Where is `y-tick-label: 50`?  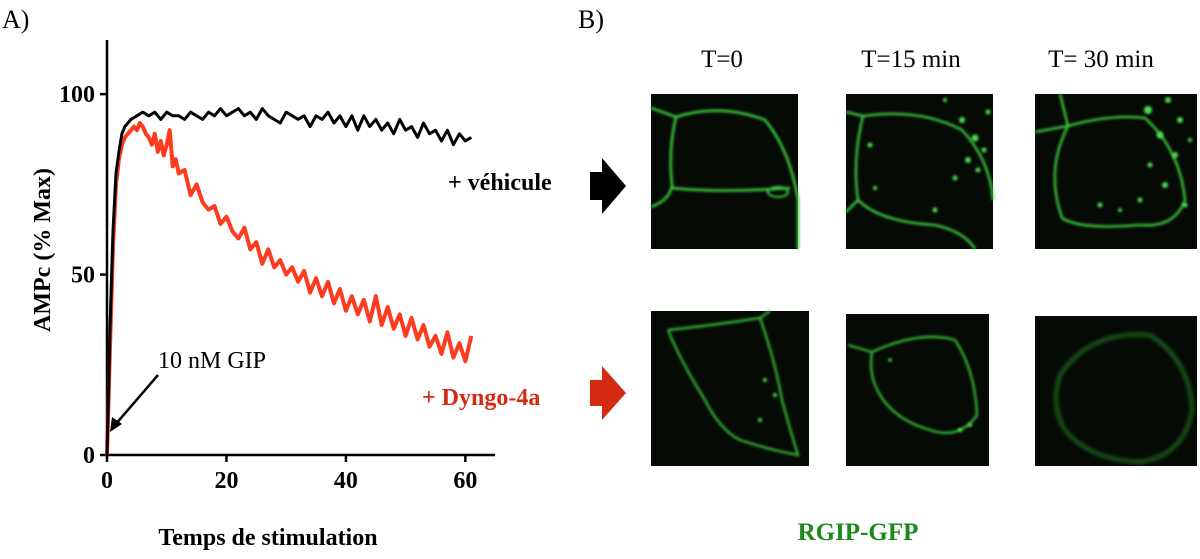
y-tick-label: 50 is located at coordinates (83, 276).